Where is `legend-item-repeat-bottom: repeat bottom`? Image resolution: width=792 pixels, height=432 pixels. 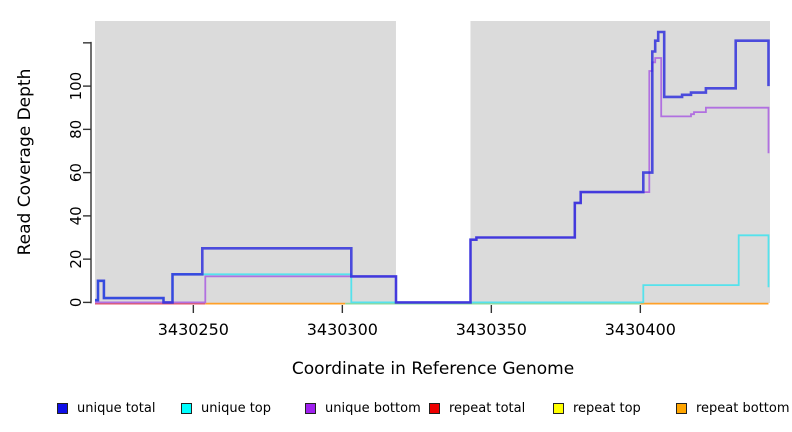 legend-item-repeat-bottom: repeat bottom is located at coordinates (733, 408).